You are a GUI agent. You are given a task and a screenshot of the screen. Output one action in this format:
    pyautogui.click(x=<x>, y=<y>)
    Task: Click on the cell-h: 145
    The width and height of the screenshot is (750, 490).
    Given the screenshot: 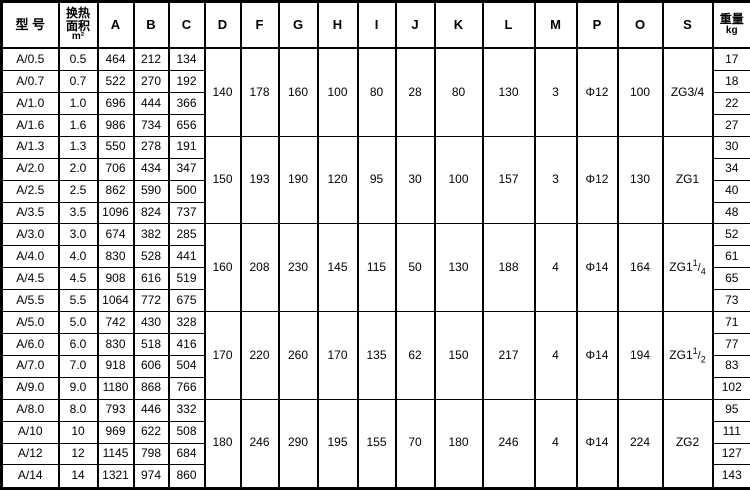 What is the action you would take?
    pyautogui.click(x=337, y=268)
    